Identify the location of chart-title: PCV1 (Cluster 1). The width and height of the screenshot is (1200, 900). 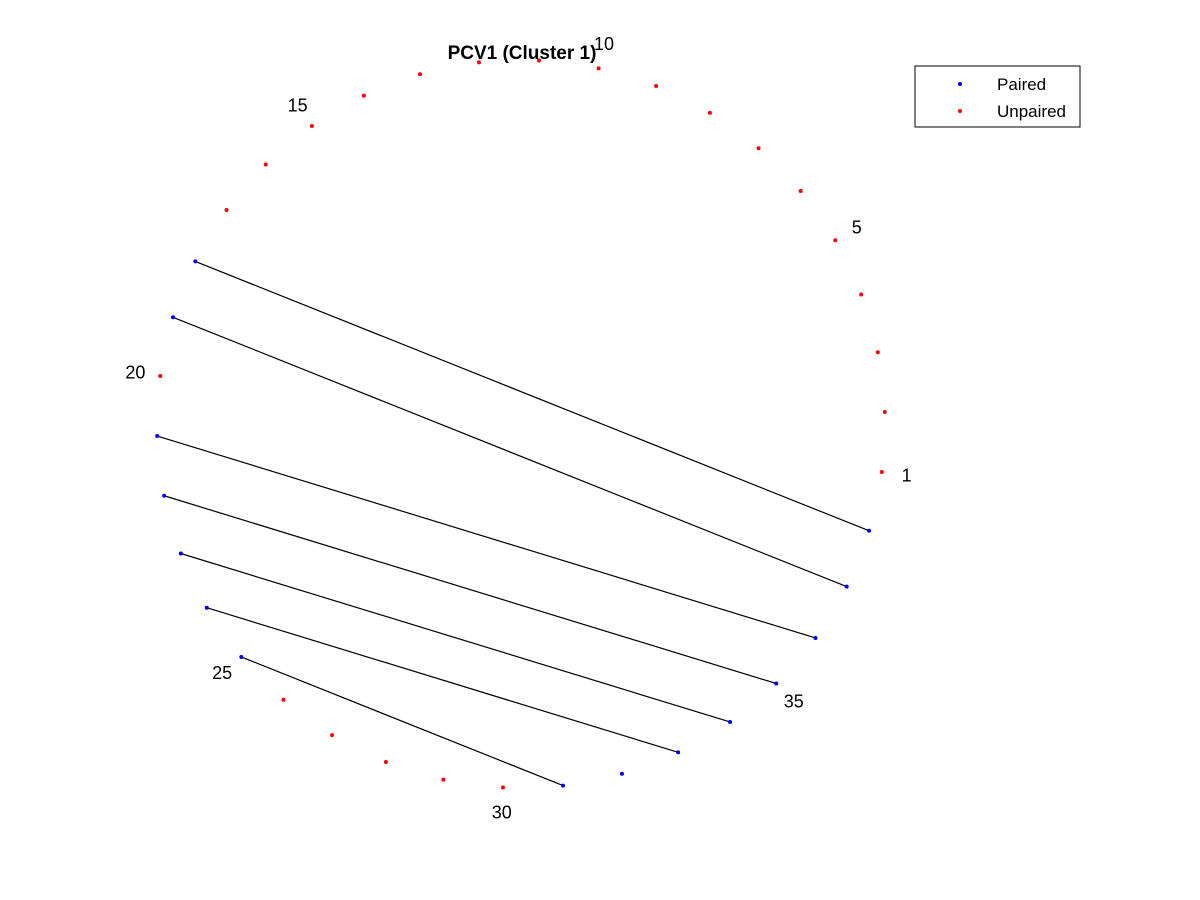
(522, 53).